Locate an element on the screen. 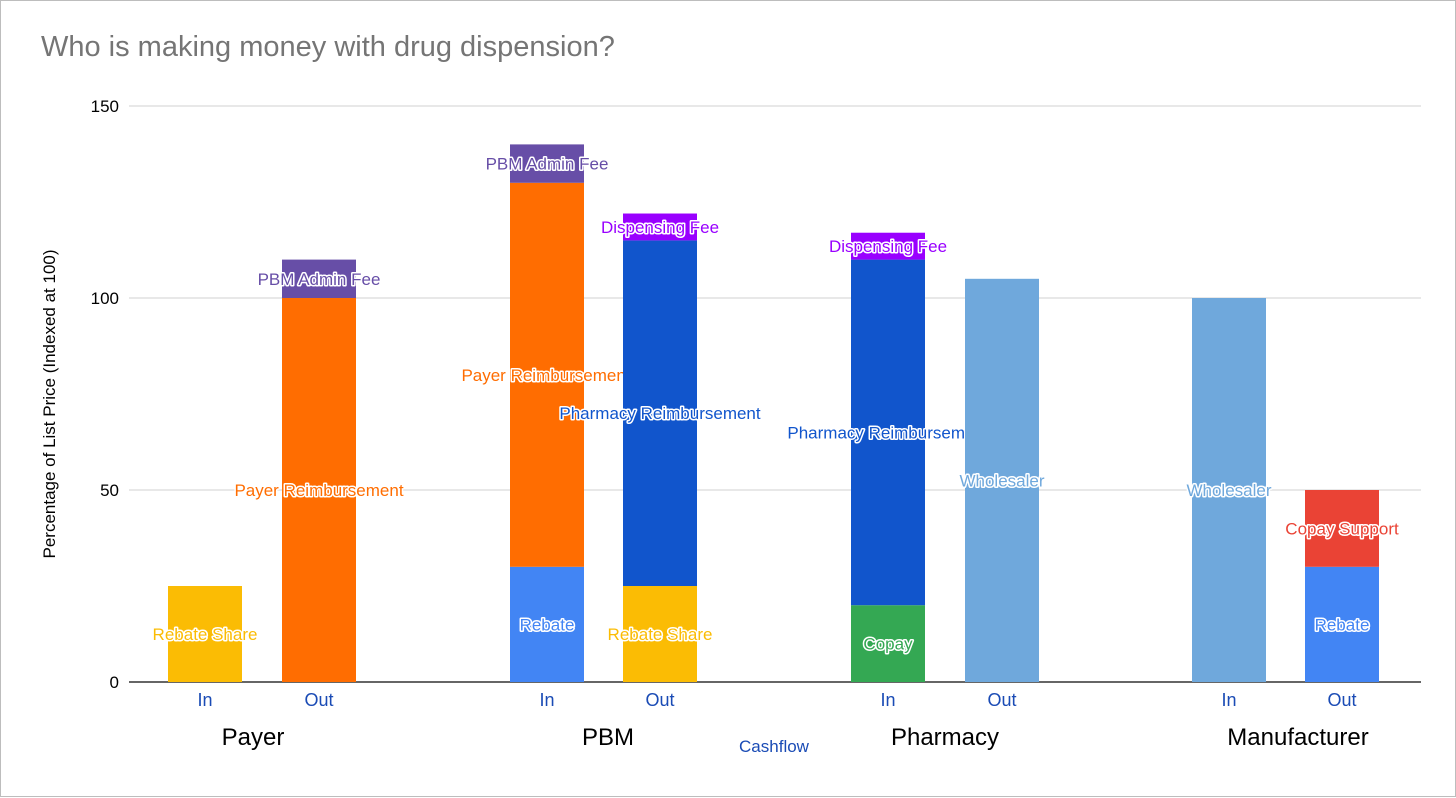  x-group-label: Manufacturer is located at coordinates (1297, 737).